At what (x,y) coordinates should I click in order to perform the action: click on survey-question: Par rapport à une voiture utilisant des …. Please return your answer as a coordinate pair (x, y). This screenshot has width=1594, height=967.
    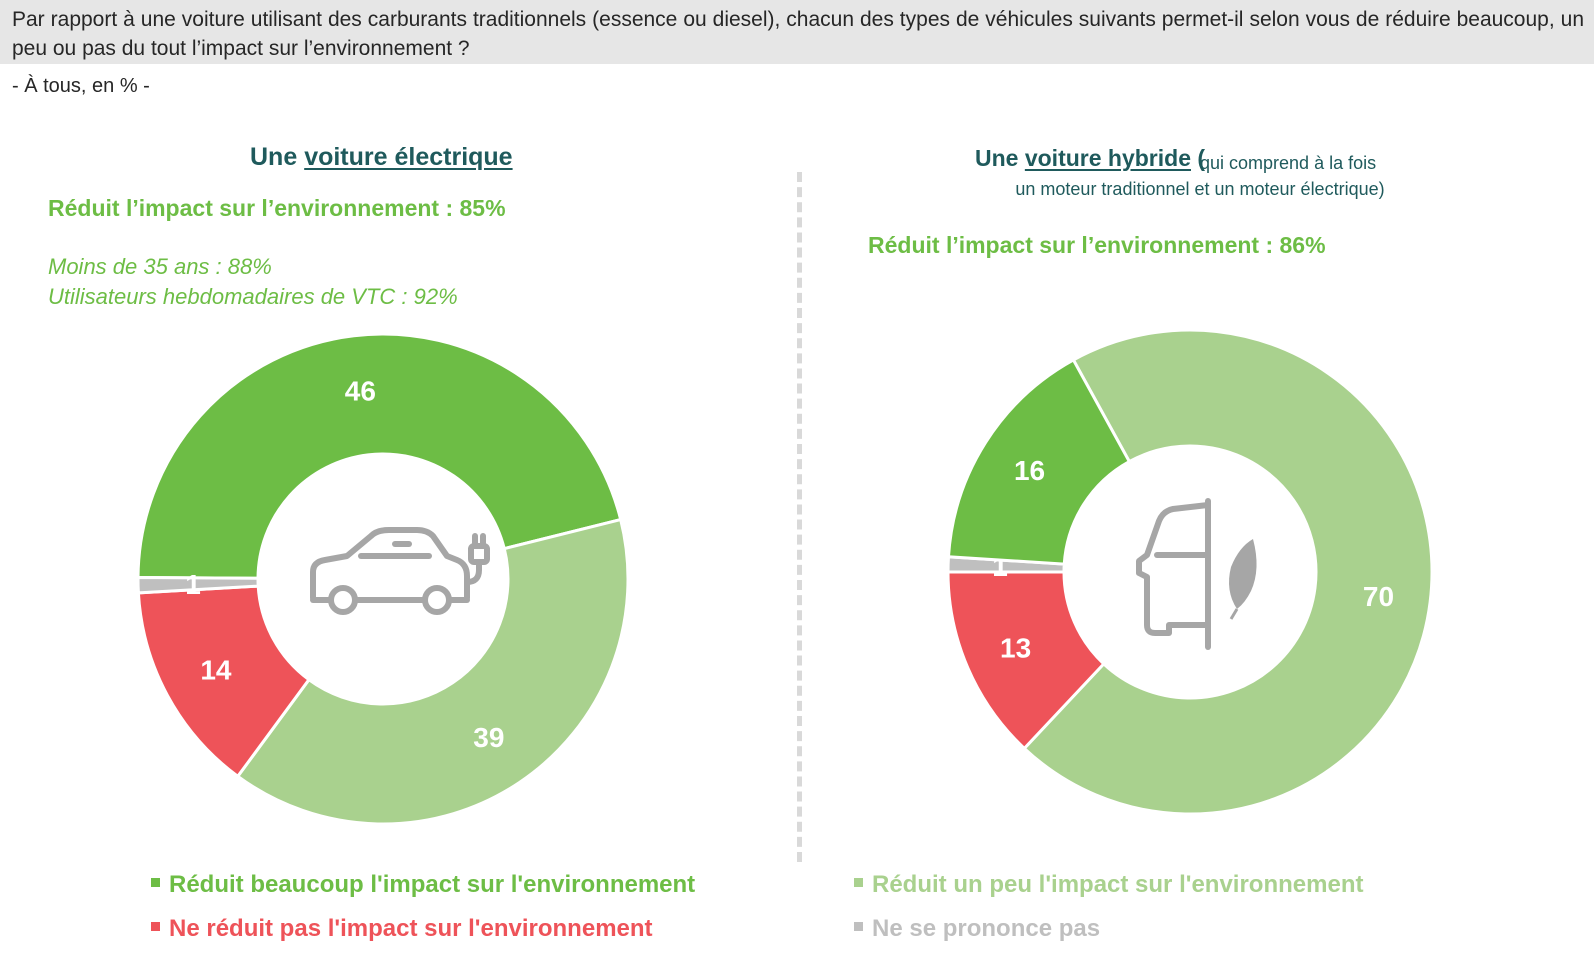
    Looking at the image, I should click on (797, 32).